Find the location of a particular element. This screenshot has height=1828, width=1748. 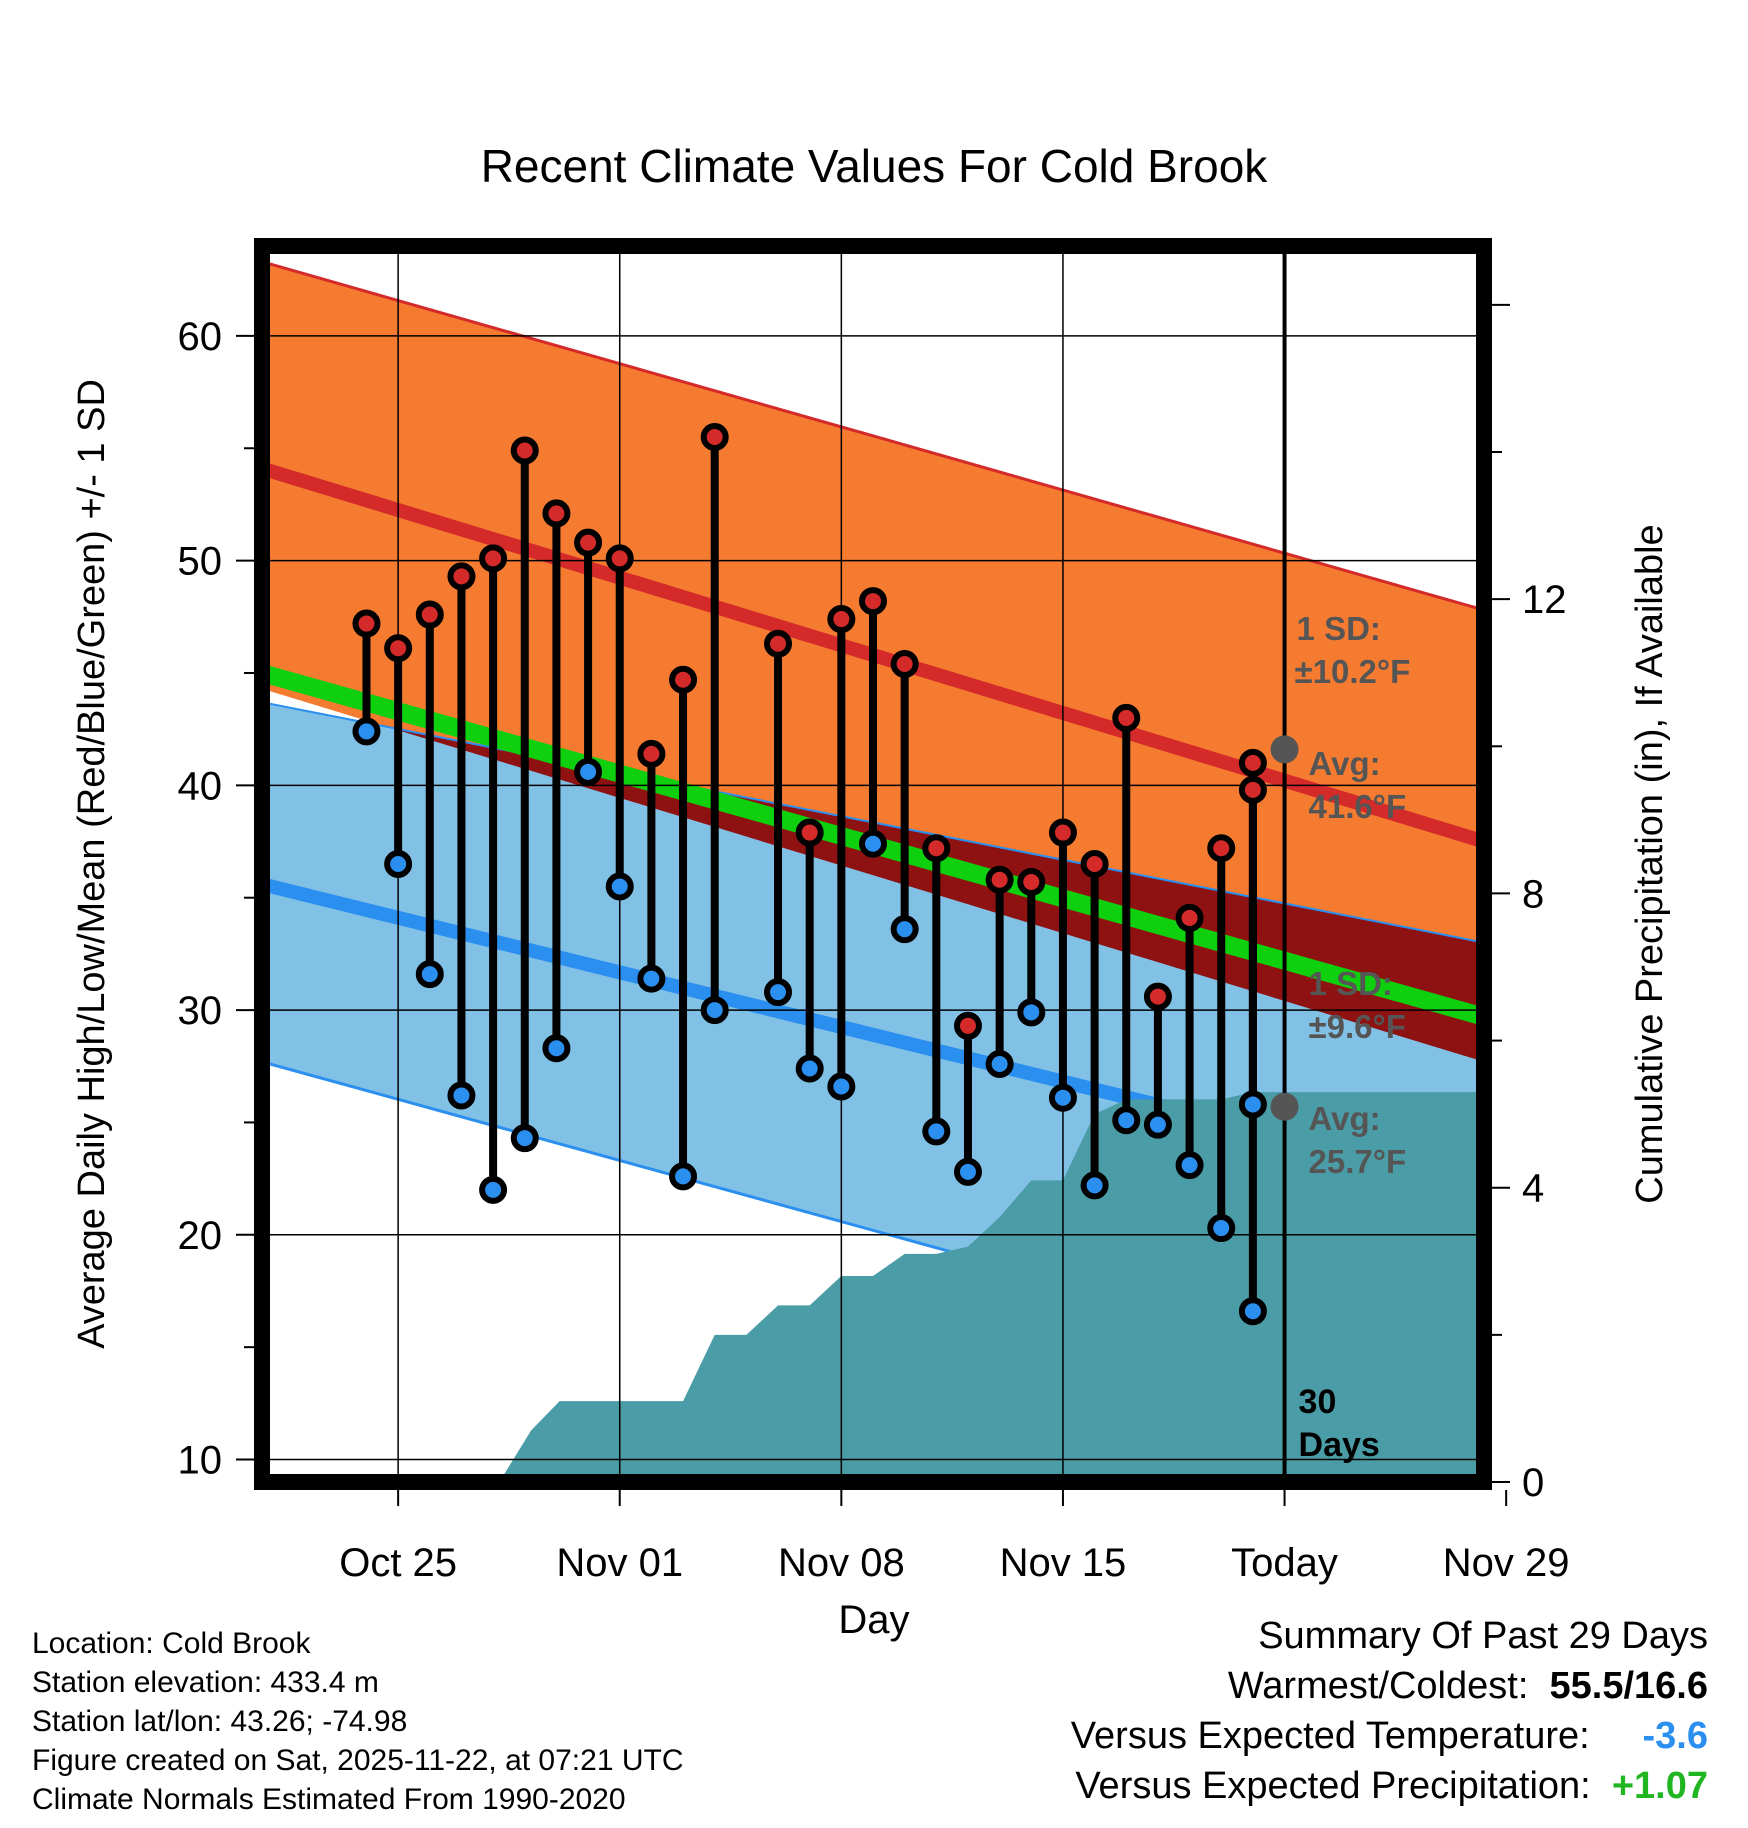

high-avg-label: Avg: is located at coordinates (1345, 763).